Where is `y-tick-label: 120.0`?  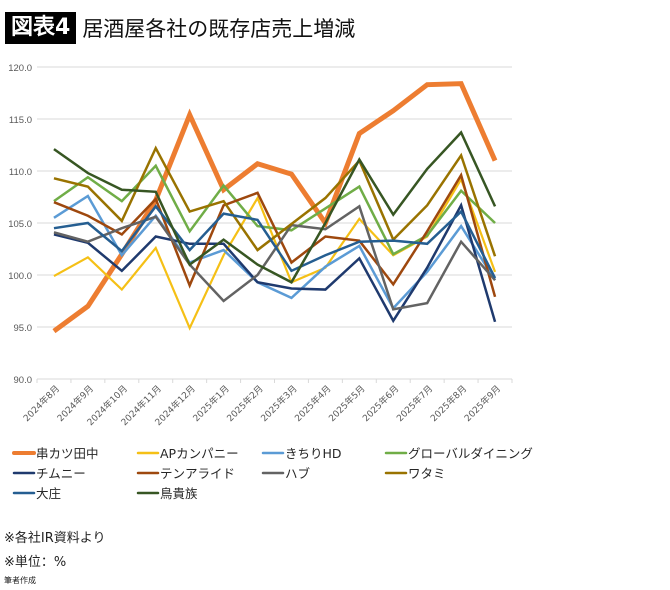
y-tick-label: 120.0 is located at coordinates (20, 68).